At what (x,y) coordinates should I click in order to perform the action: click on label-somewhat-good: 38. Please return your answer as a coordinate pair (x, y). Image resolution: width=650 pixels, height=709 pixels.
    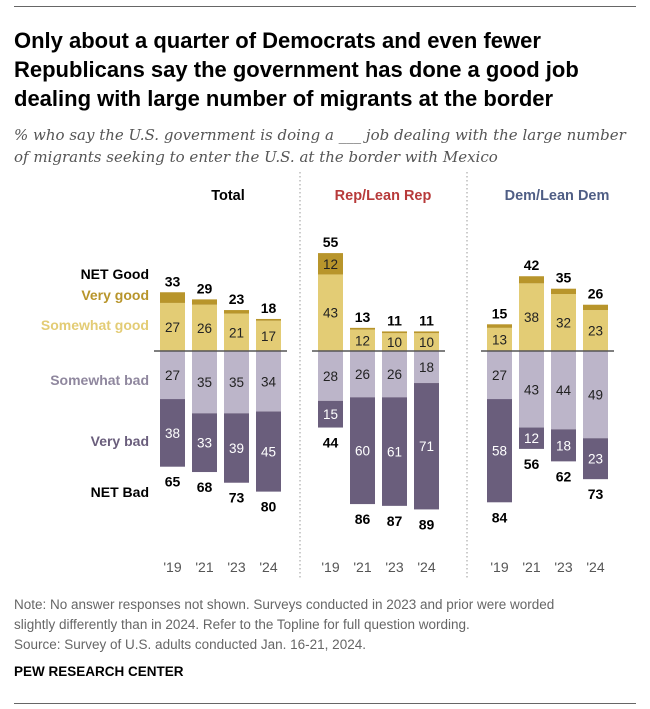
    Looking at the image, I should click on (531, 317).